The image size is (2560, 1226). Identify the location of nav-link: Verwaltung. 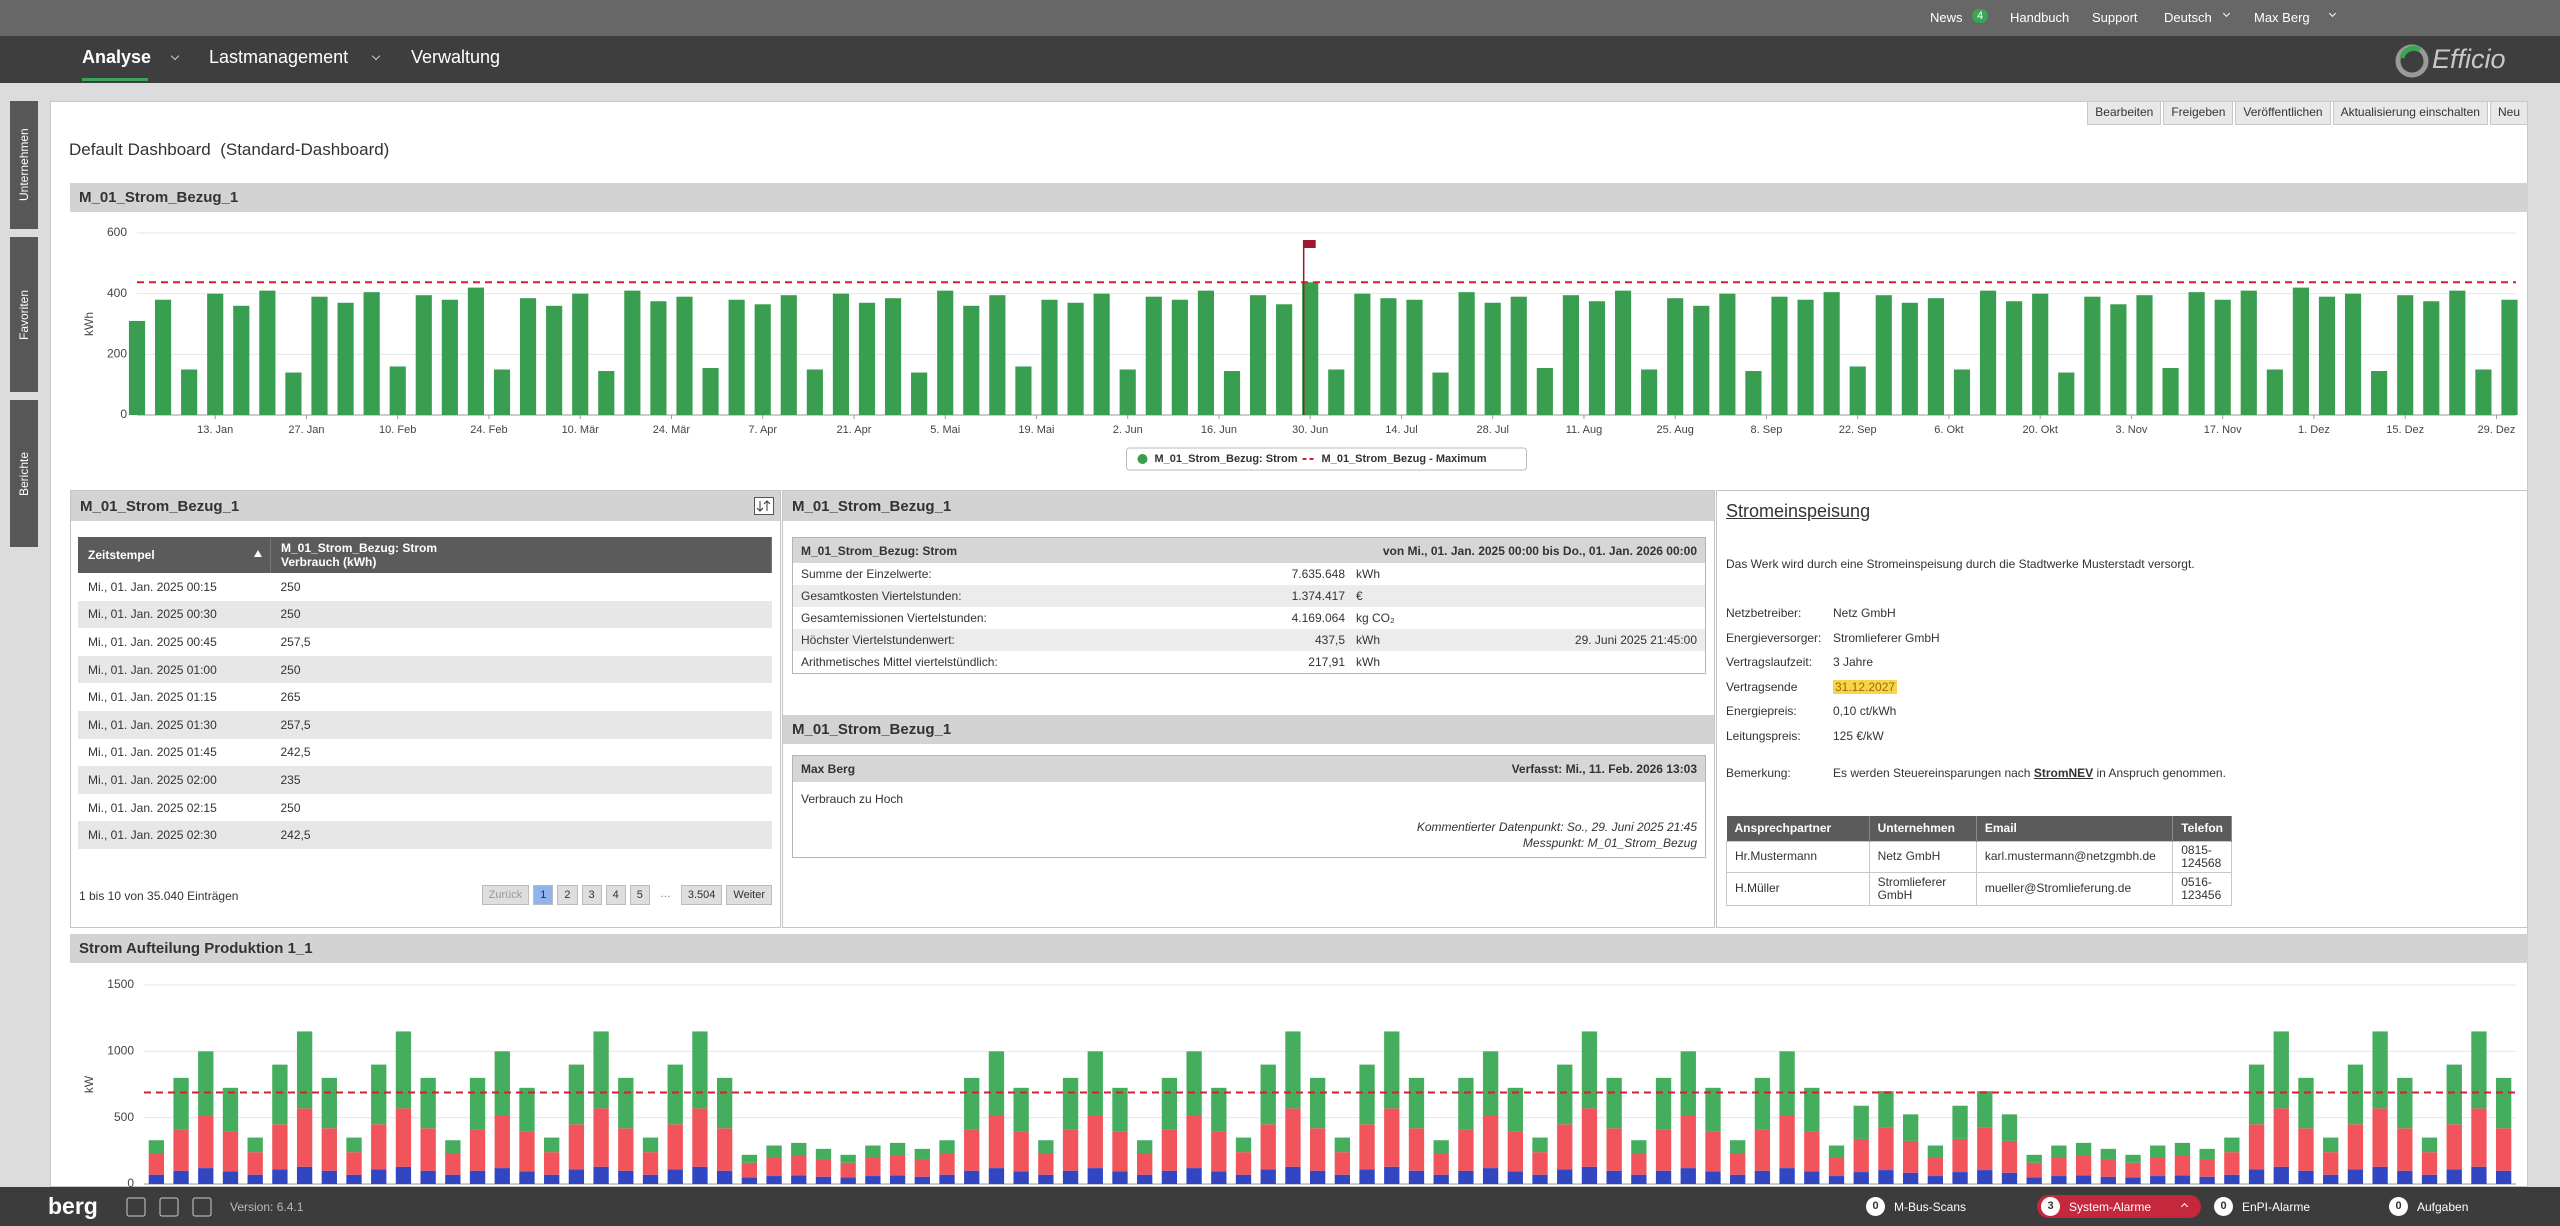
(456, 57).